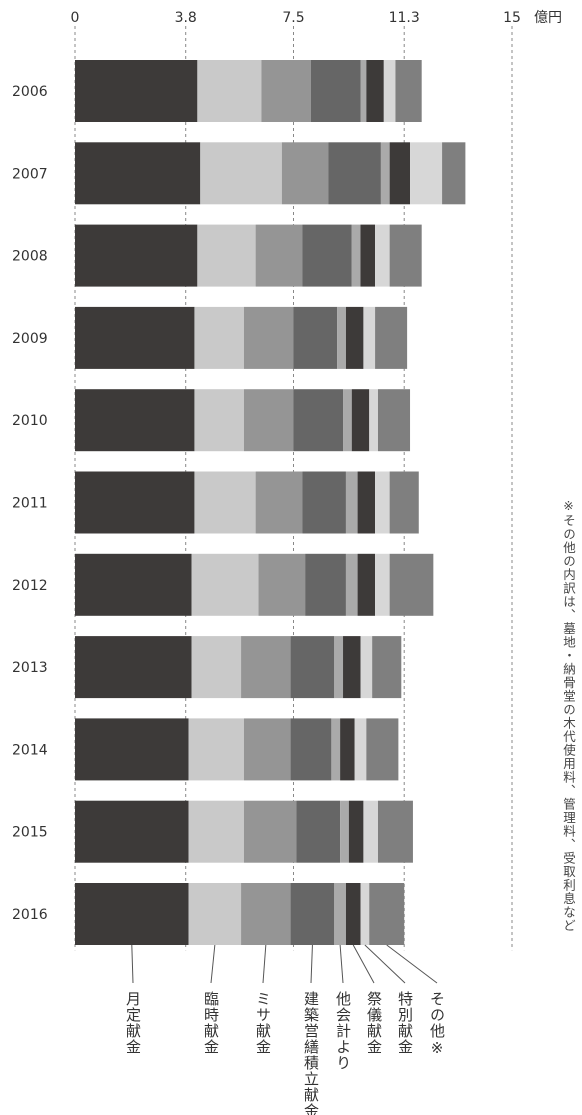  I want to click on legend-label: 他会計より, so click(343, 1031).